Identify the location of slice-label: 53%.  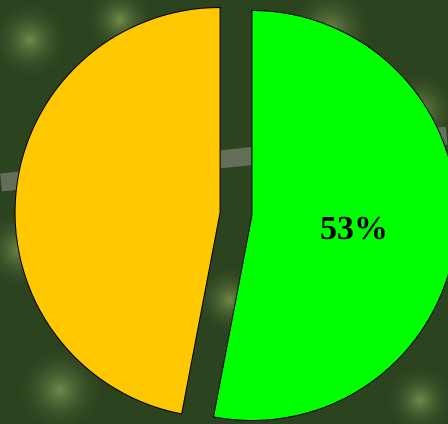
(354, 228).